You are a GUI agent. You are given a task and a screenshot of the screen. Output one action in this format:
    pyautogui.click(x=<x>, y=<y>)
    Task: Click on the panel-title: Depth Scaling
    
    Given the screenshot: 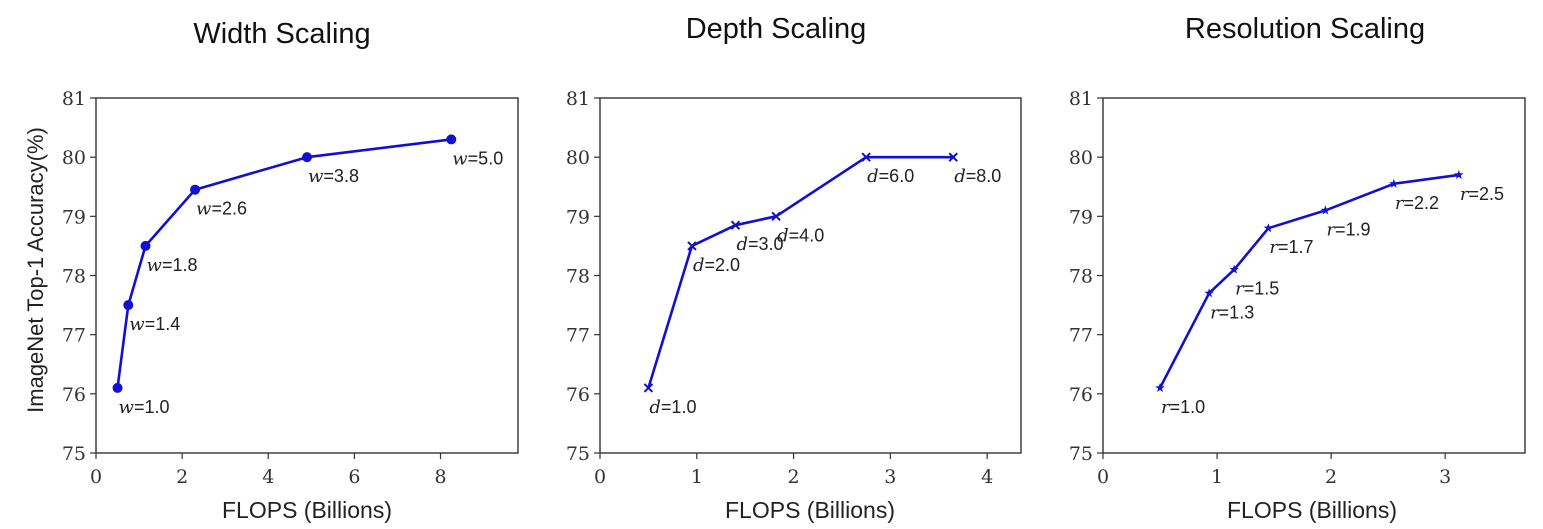 What is the action you would take?
    pyautogui.click(x=776, y=29)
    